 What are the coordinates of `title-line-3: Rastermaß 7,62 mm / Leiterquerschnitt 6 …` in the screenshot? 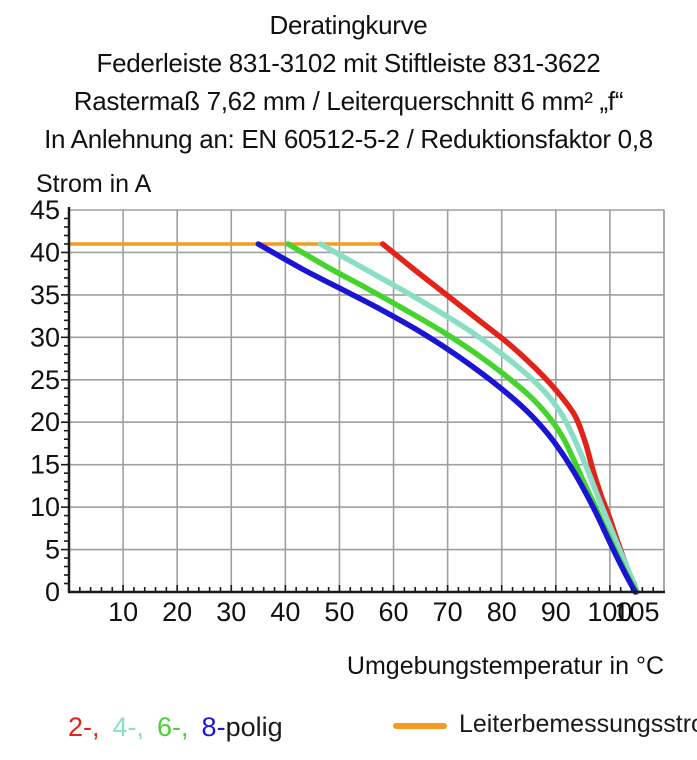 It's located at (348, 101).